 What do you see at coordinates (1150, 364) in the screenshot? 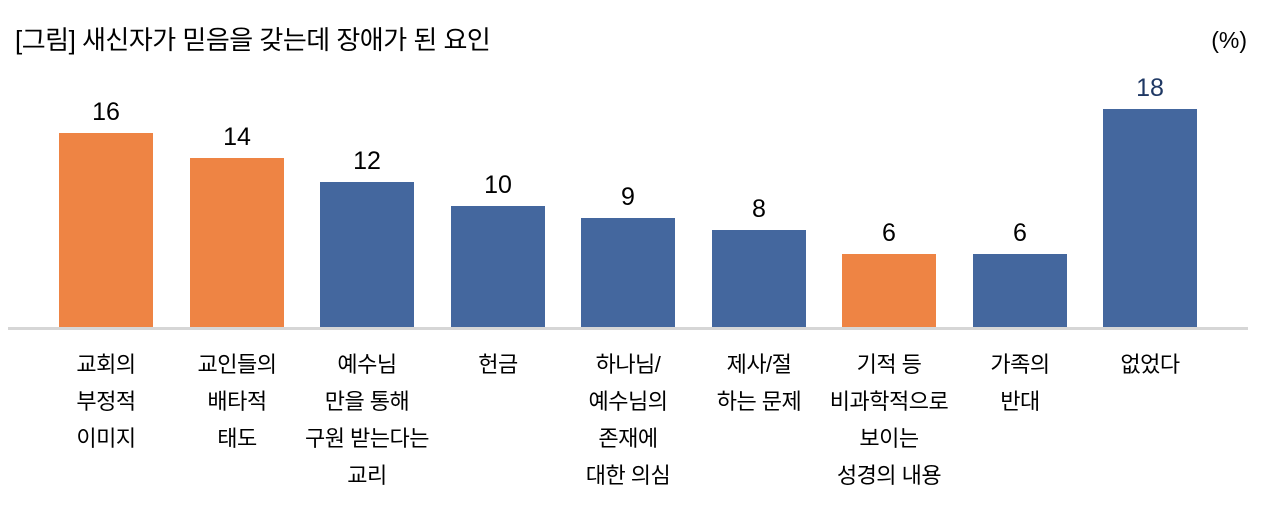
I see `bar-category-label: 없었다` at bounding box center [1150, 364].